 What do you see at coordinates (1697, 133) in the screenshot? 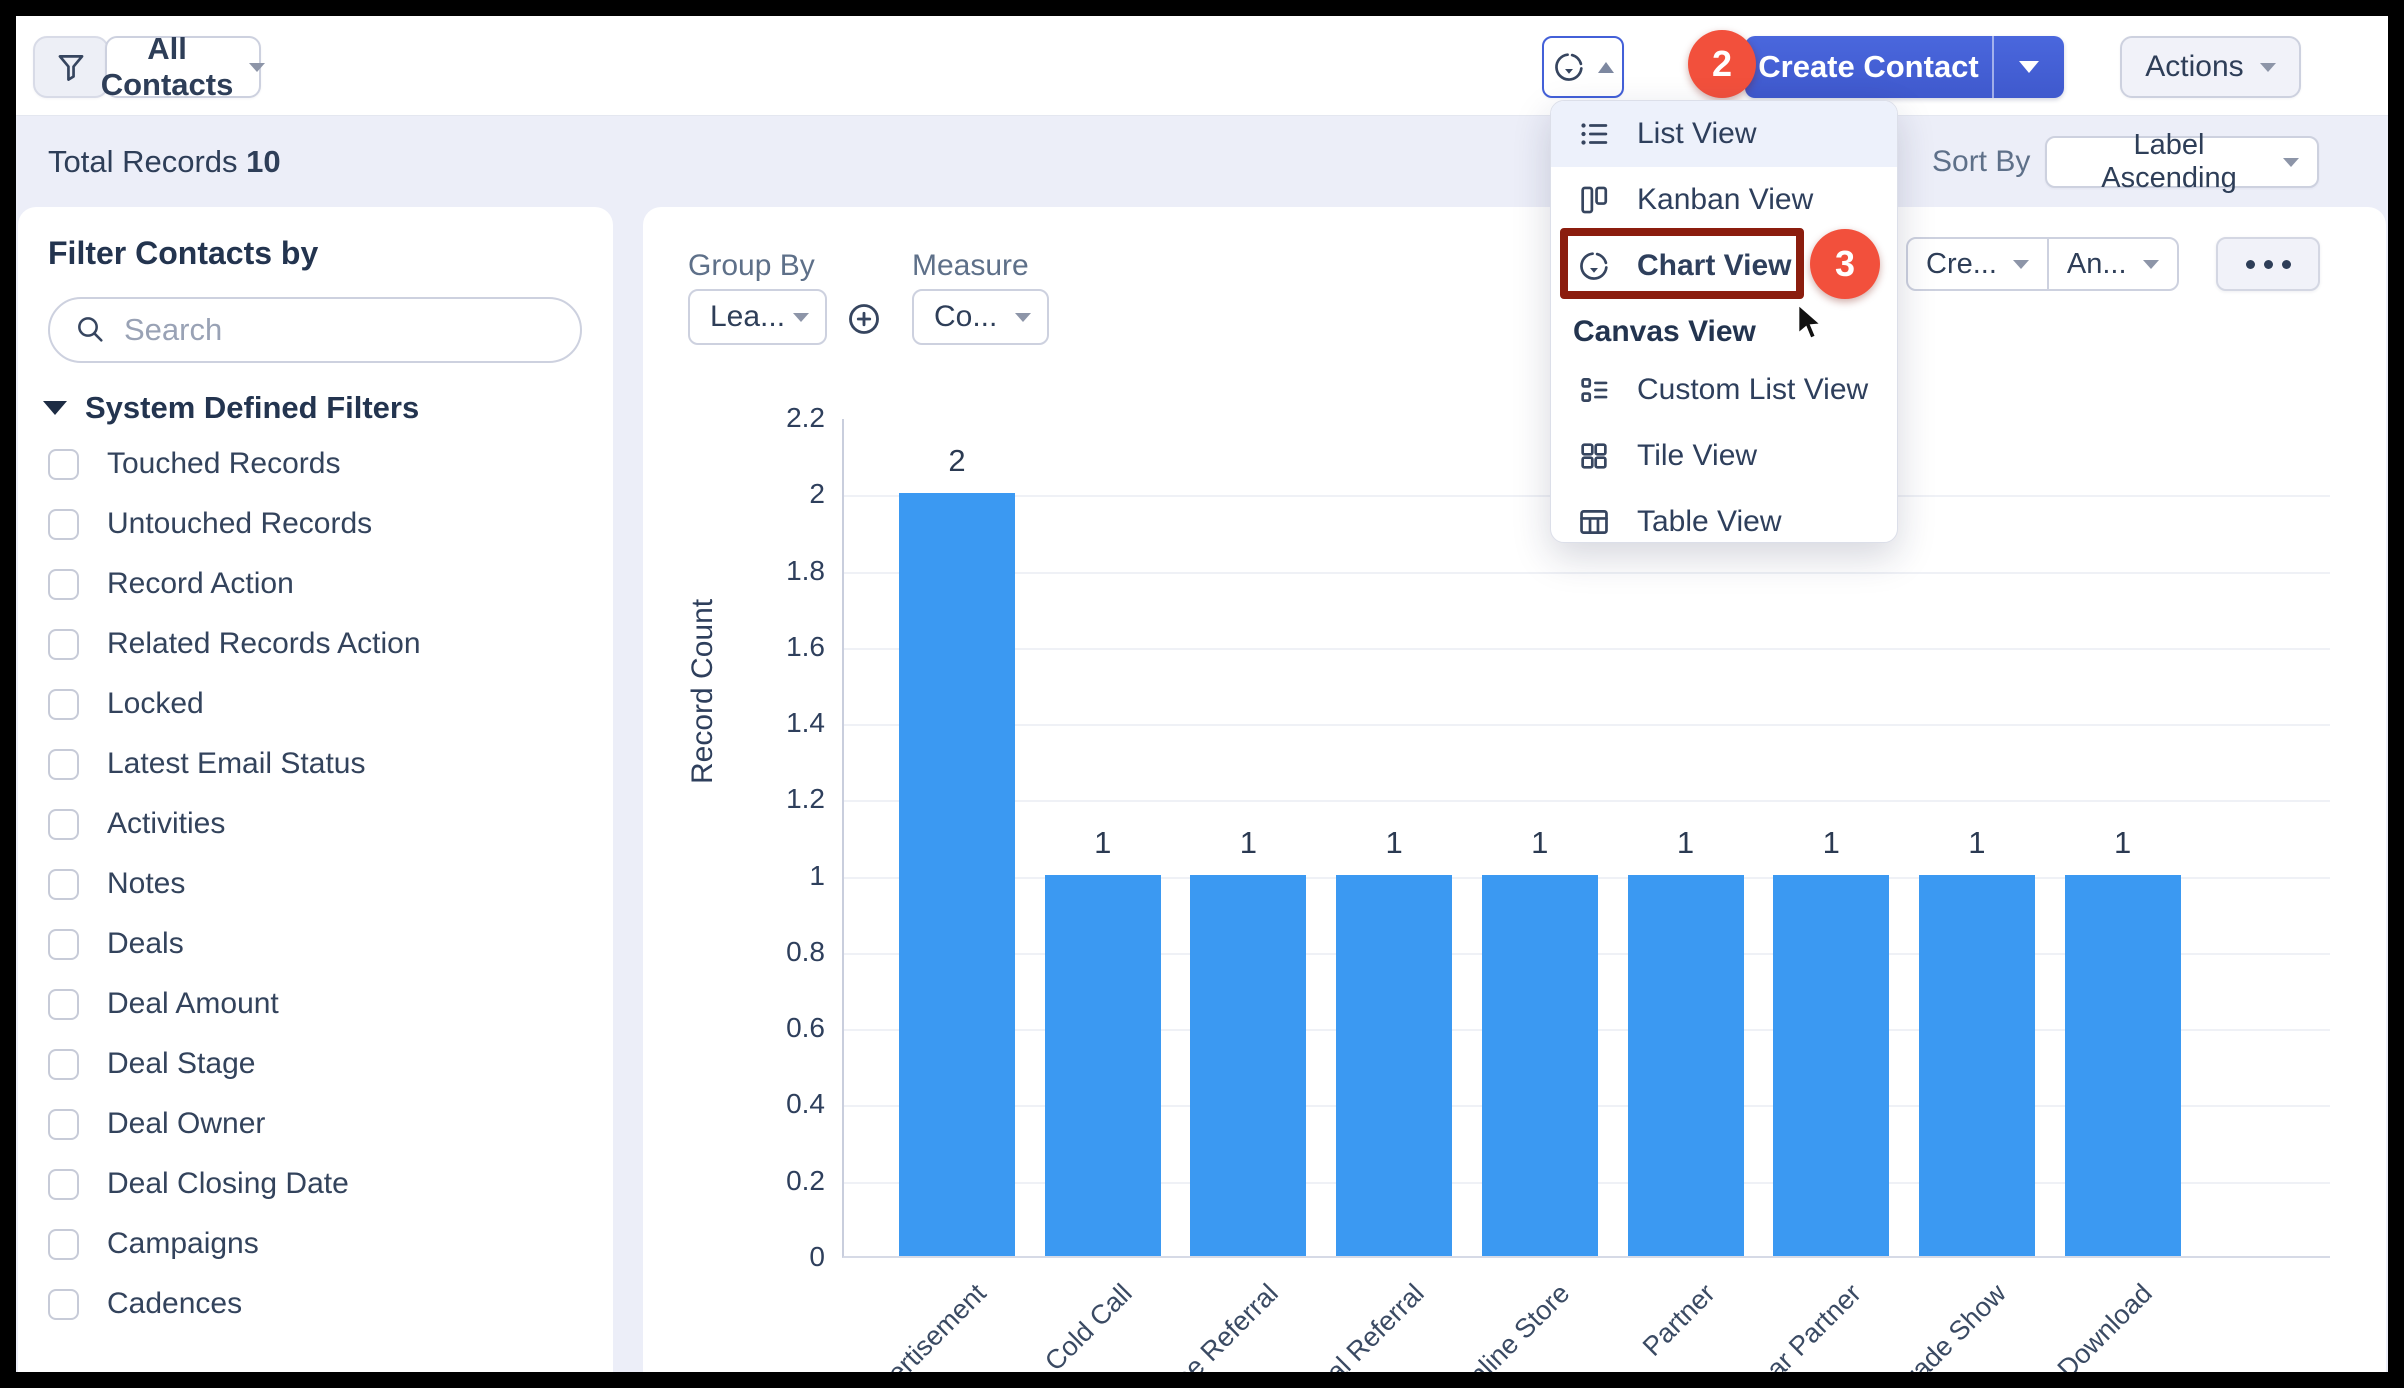
I see `menu-item-label: List View` at bounding box center [1697, 133].